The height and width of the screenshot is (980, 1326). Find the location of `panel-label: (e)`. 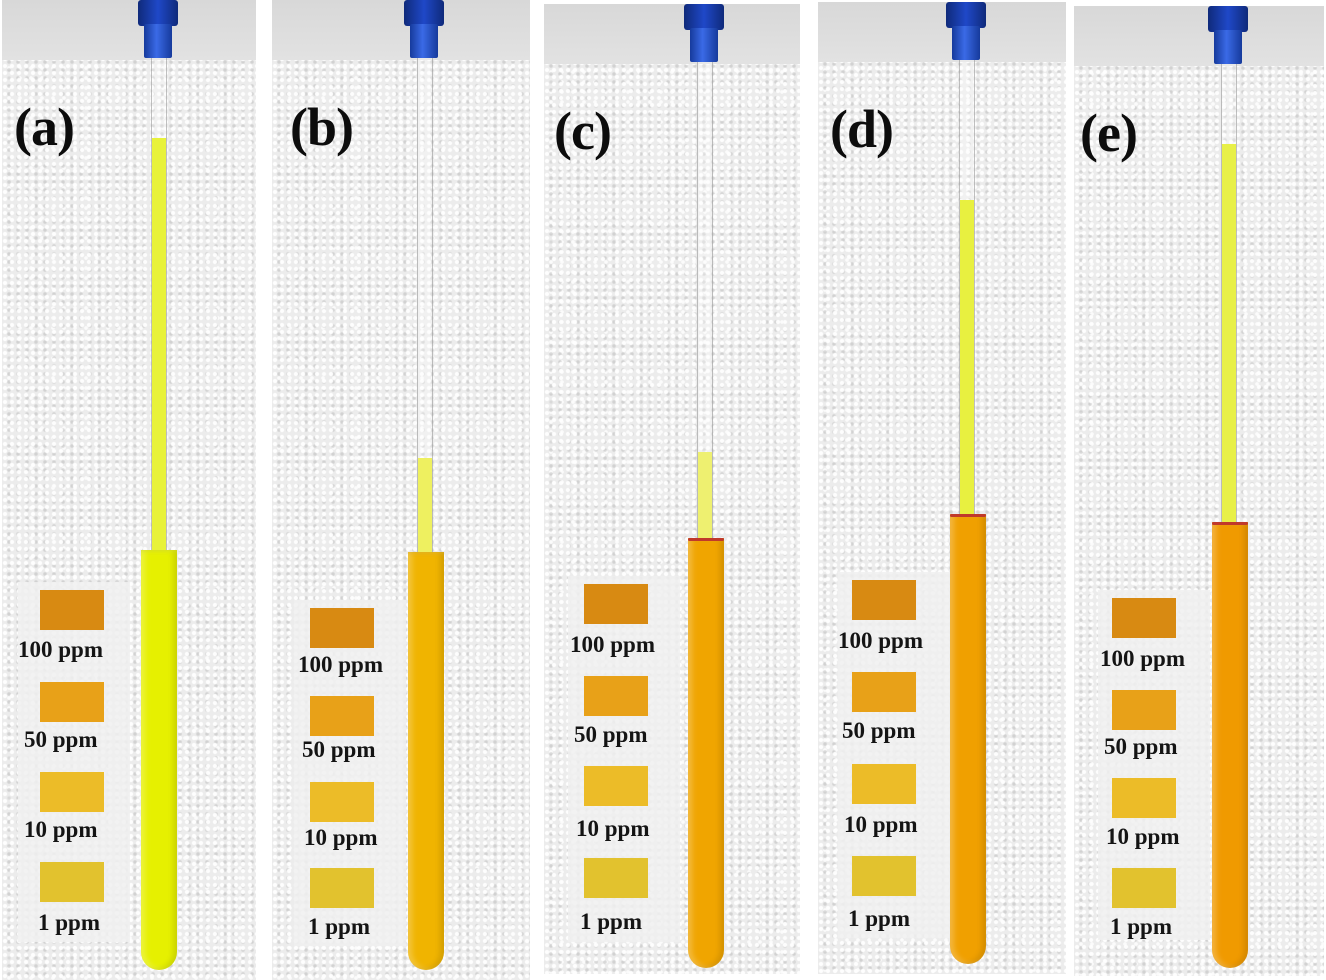

panel-label: (e) is located at coordinates (1109, 133).